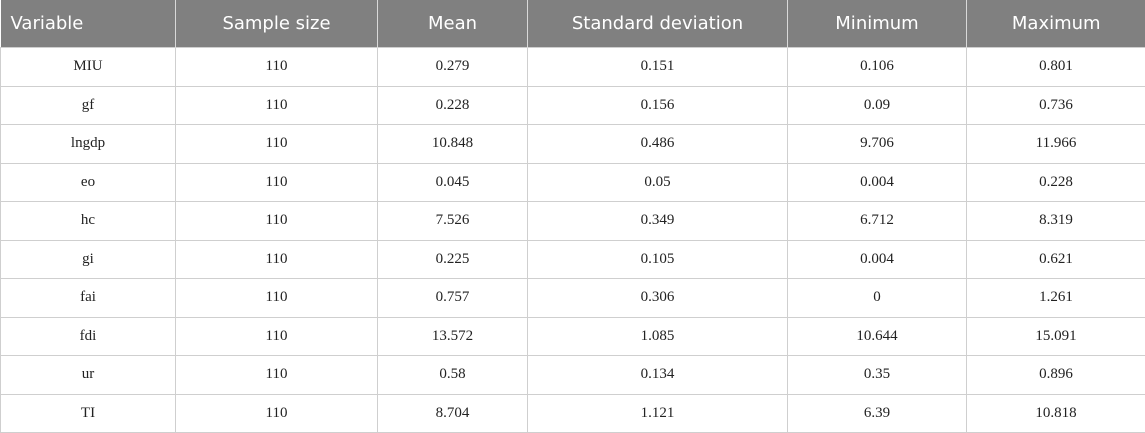 This screenshot has height=433, width=1145. I want to click on table-cell: gf, so click(88, 105).